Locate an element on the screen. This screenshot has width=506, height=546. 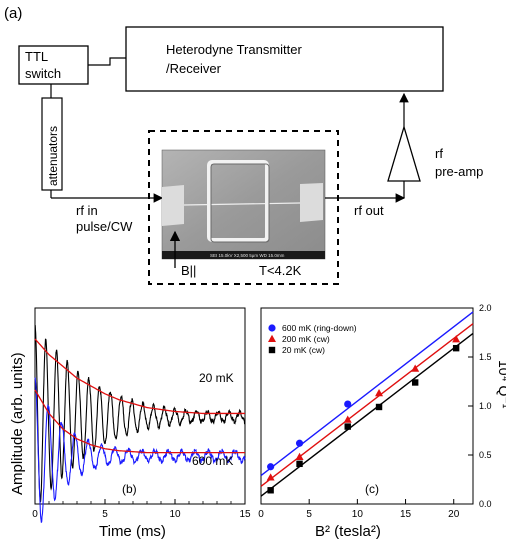
panel-c-ylabel: 10⁴ Q⁻¹ is located at coordinates (501, 384).